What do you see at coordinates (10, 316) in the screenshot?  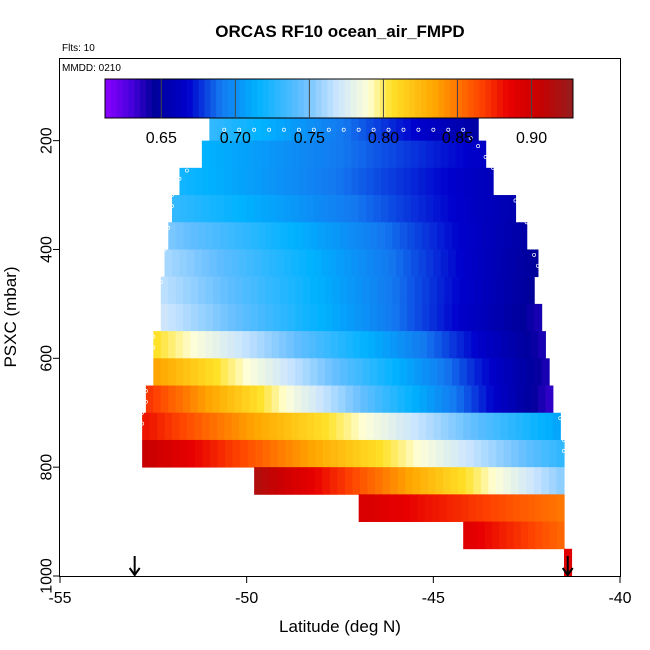 I see `y-axis-label: PSXC (mbar)` at bounding box center [10, 316].